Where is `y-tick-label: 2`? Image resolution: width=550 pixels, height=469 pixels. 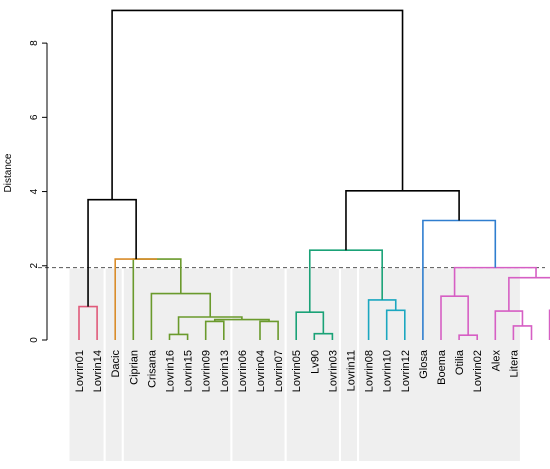 y-tick-label: 2 is located at coordinates (34, 266).